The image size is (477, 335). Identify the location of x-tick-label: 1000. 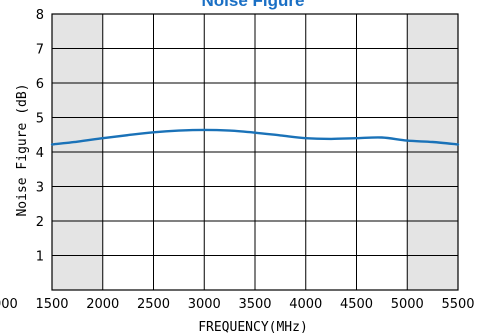
(9, 304).